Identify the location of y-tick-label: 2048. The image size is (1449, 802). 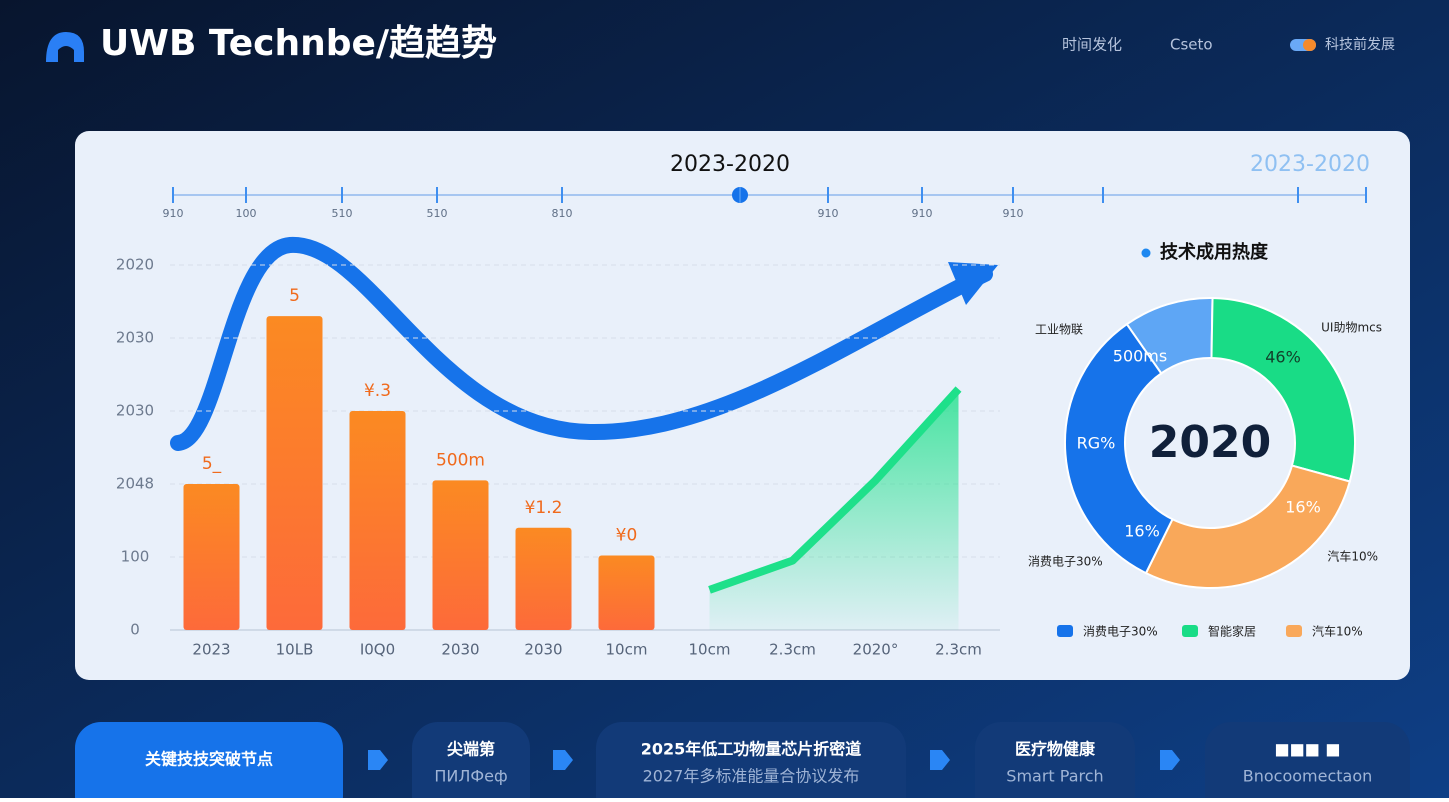
(135, 484).